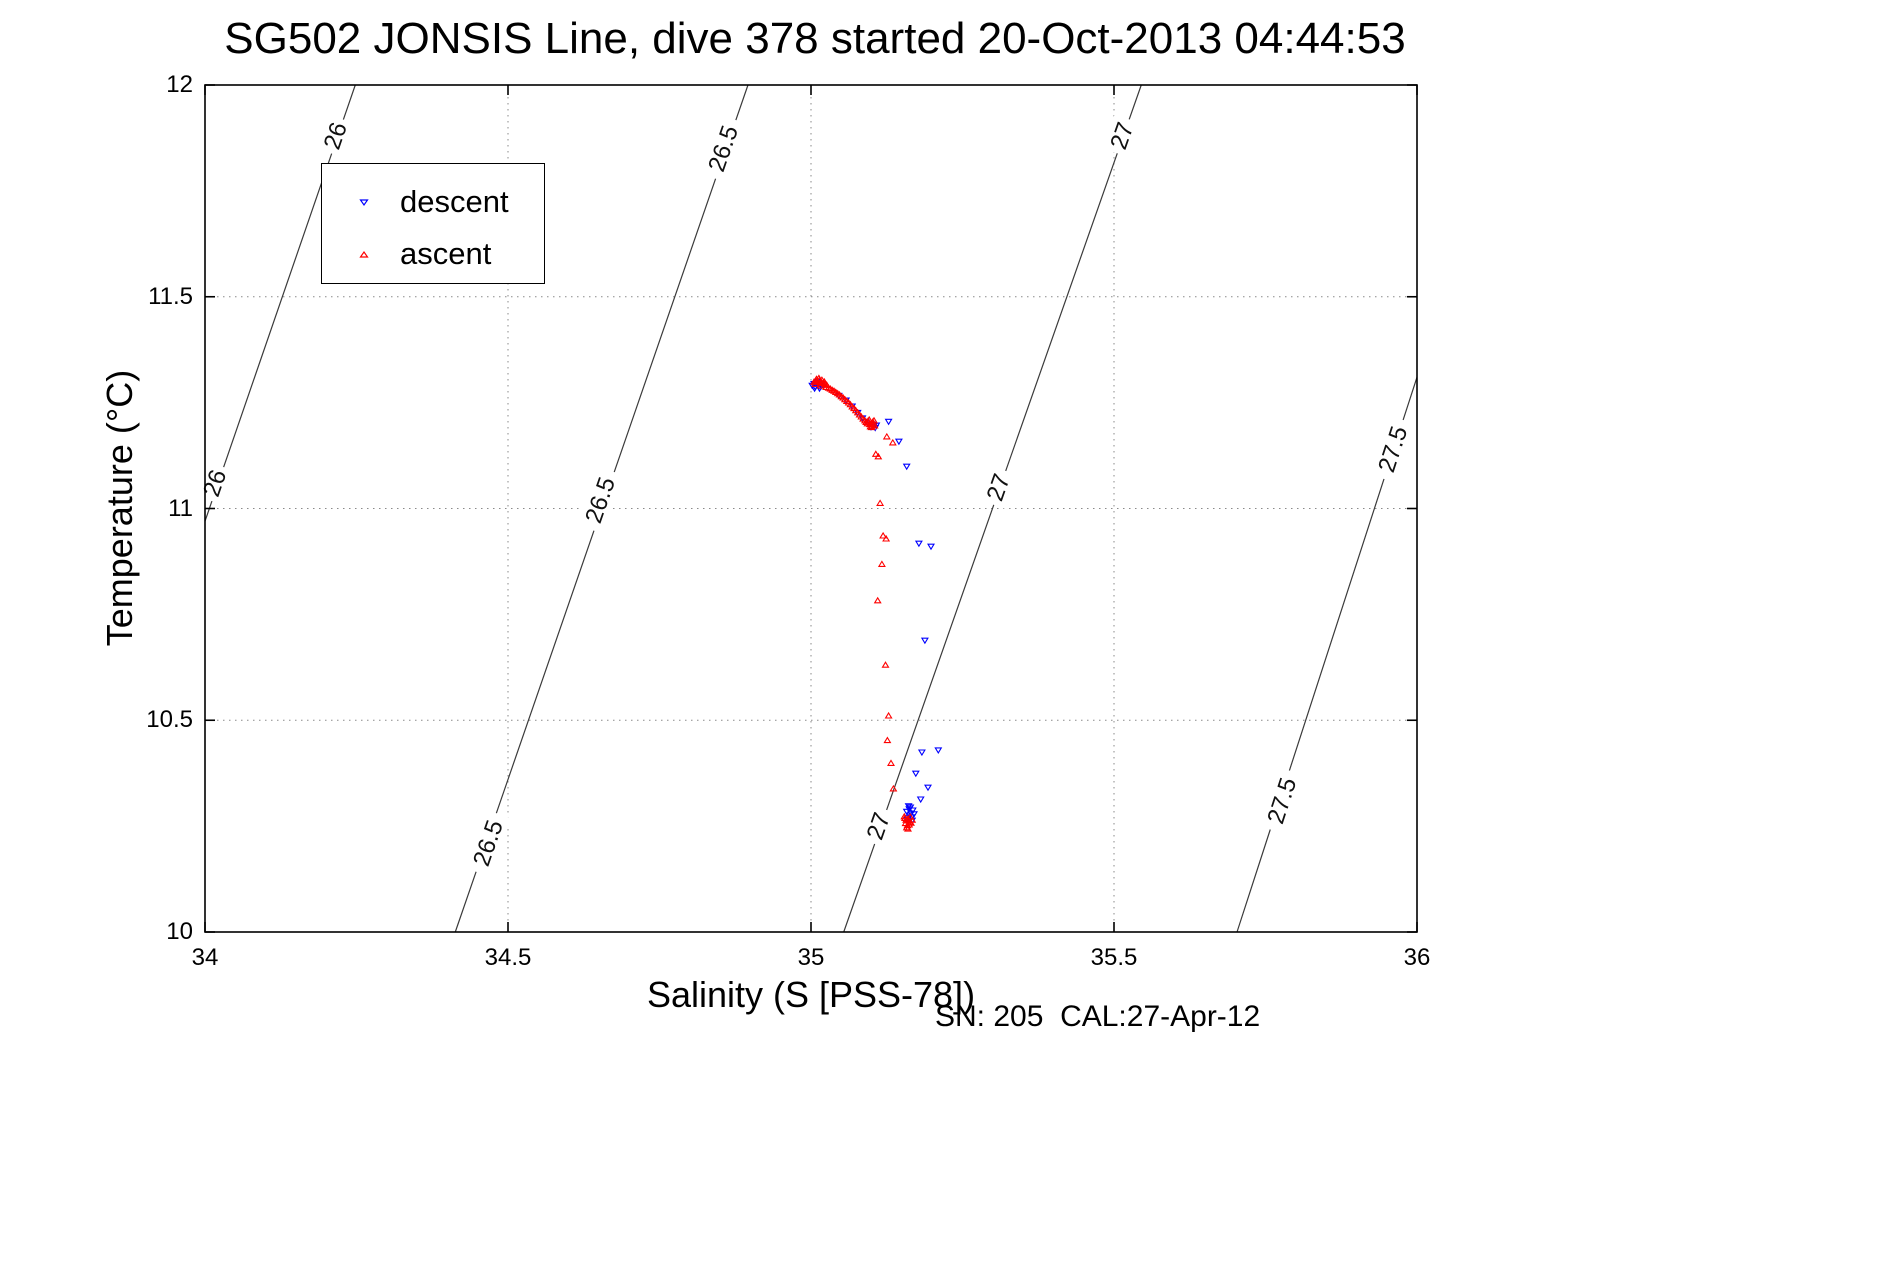 The image size is (1891, 1262). What do you see at coordinates (863, 603) in the screenshot?
I see `series-ascent` at bounding box center [863, 603].